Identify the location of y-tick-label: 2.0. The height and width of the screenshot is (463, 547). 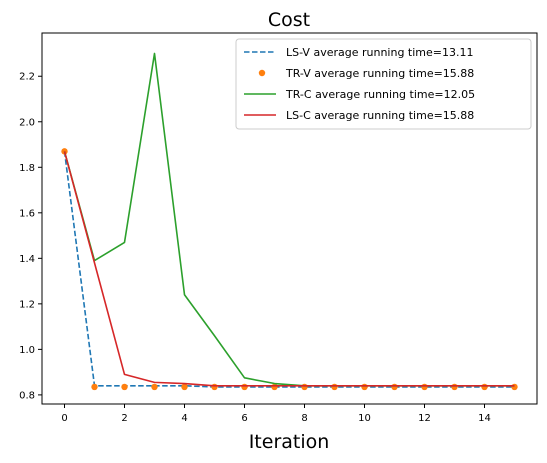
(27, 122).